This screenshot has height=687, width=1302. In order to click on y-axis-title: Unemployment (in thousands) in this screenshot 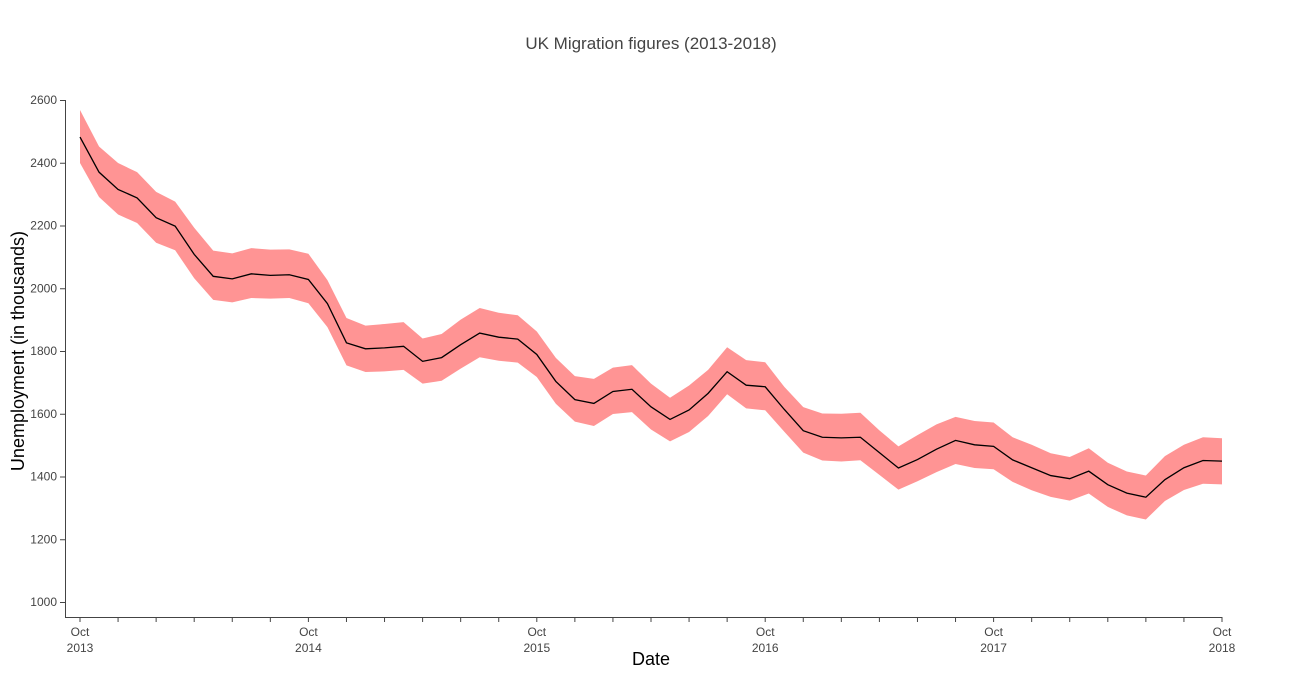, I will do `click(18, 351)`.